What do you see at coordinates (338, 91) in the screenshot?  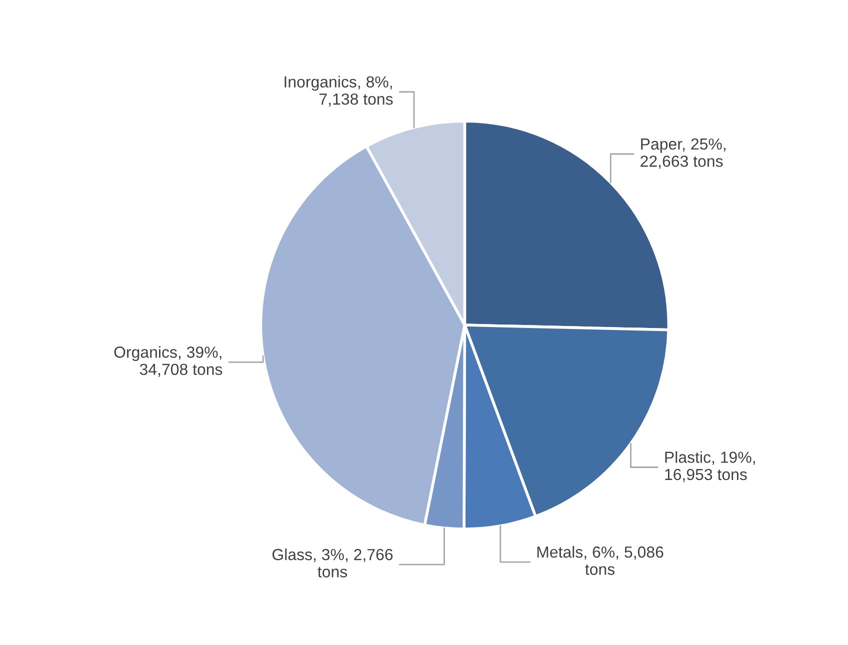 I see `slice-label: Inorganics, 8%, 7,138 tons` at bounding box center [338, 91].